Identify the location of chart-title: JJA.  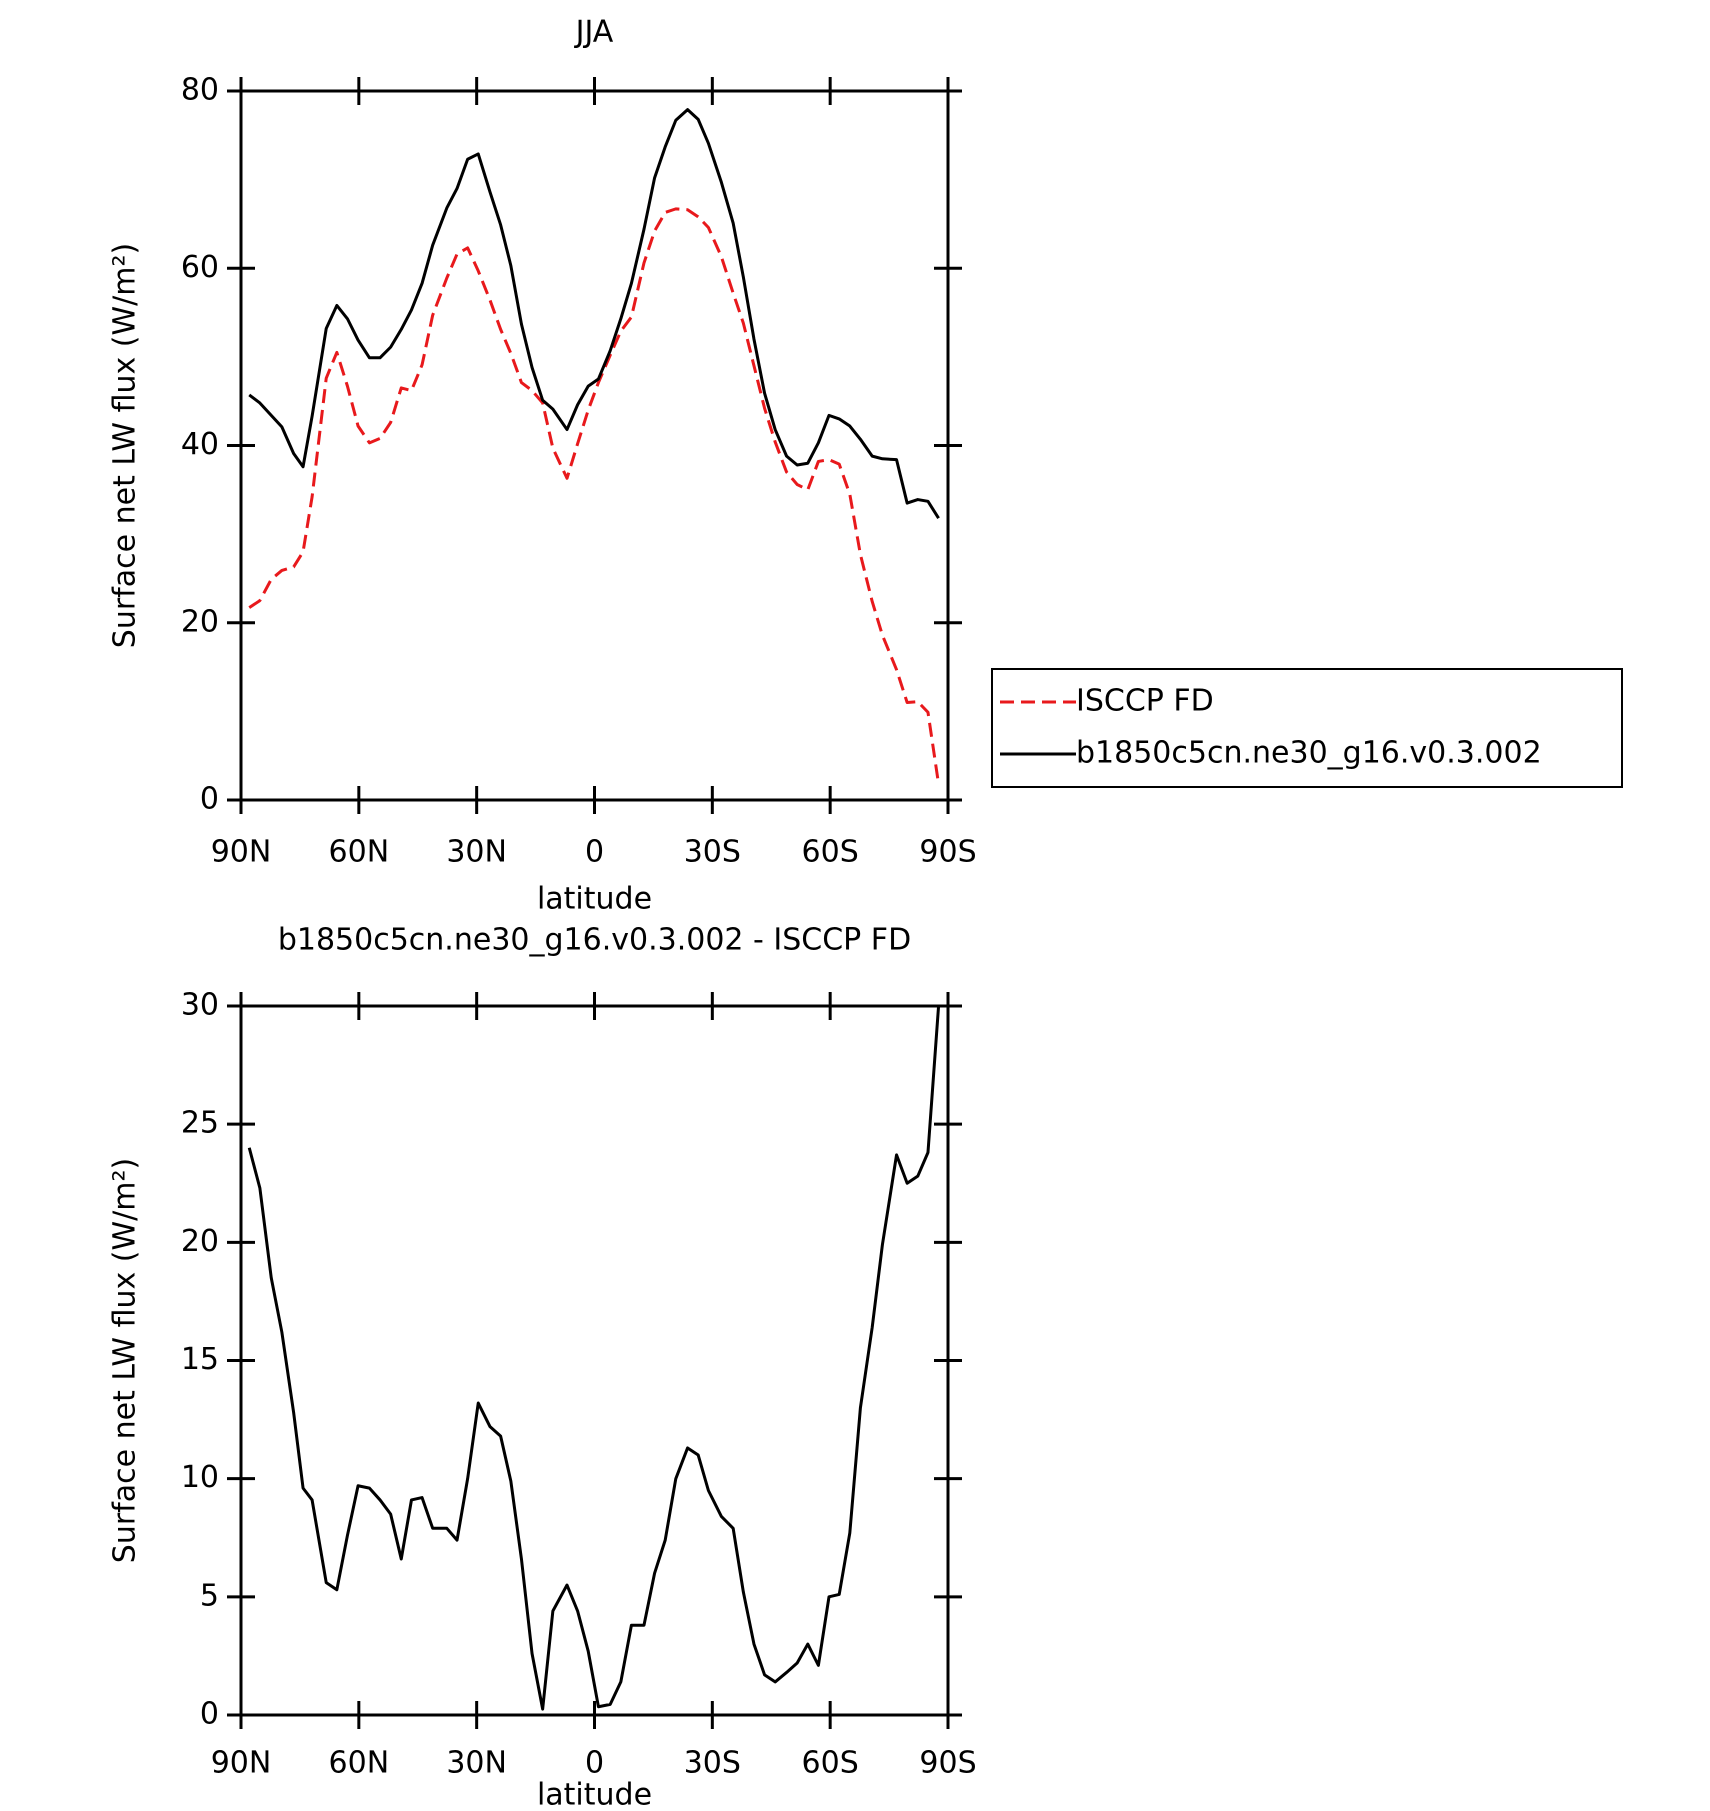
(594, 32).